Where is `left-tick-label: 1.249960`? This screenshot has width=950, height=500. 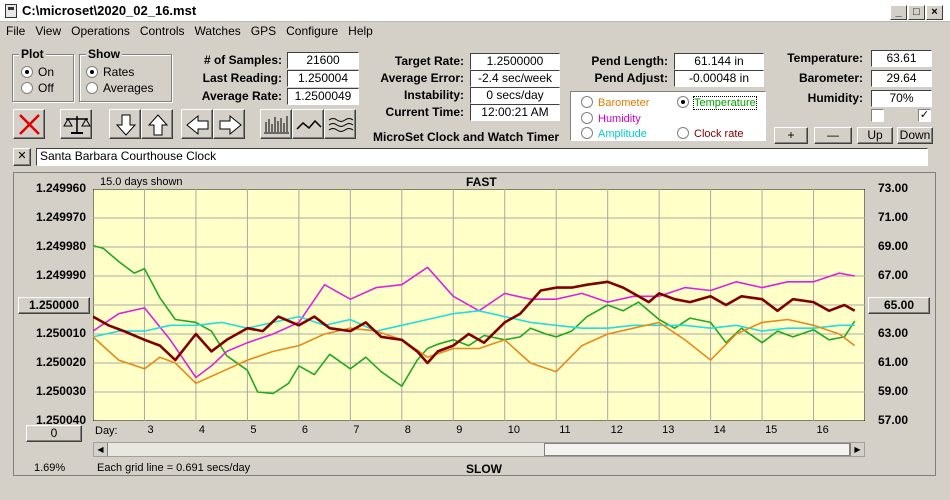
left-tick-label: 1.249960 is located at coordinates (60, 188).